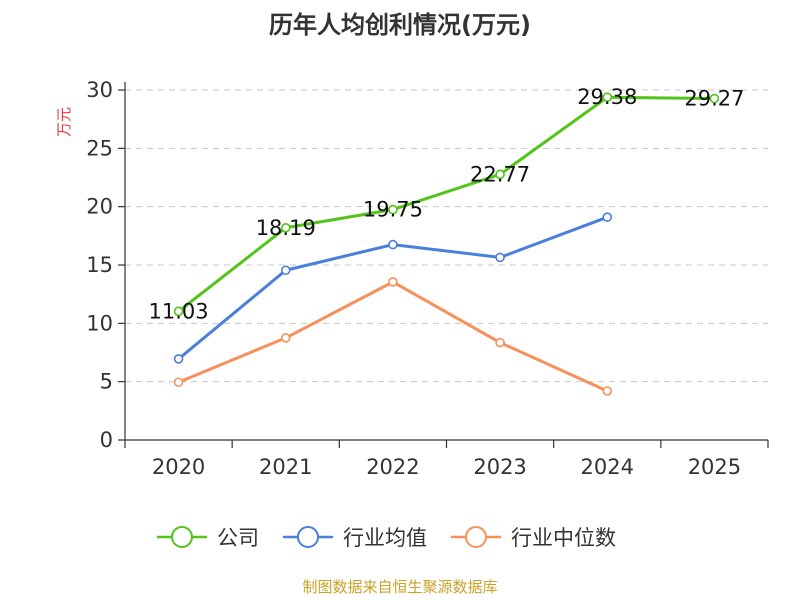 The image size is (800, 600). I want to click on y-tick-label: 20, so click(99, 207).